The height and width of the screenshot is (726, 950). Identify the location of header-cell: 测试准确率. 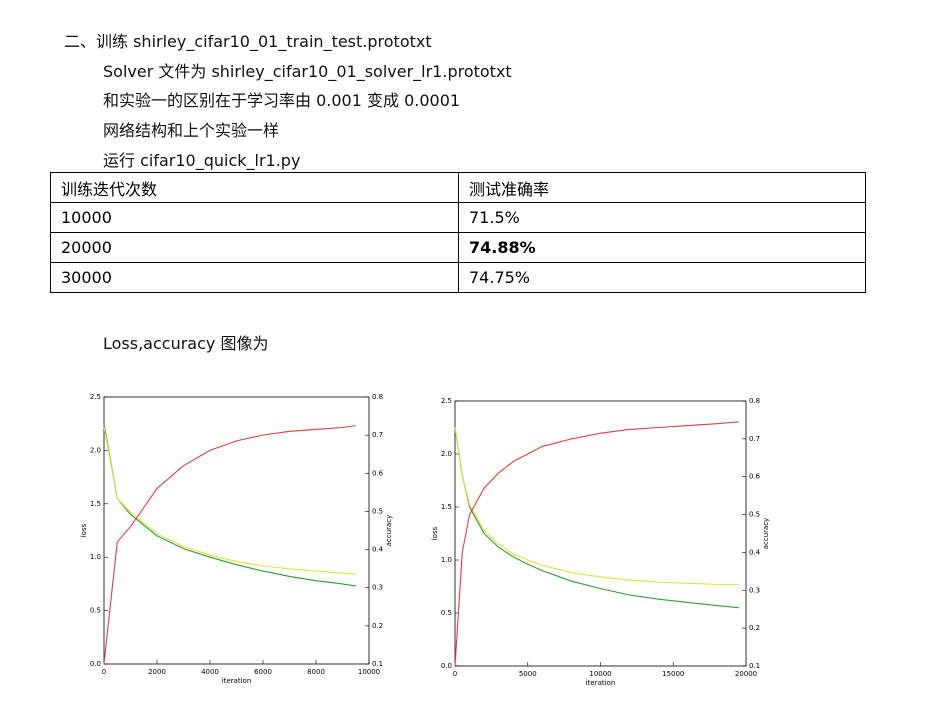
(662, 187).